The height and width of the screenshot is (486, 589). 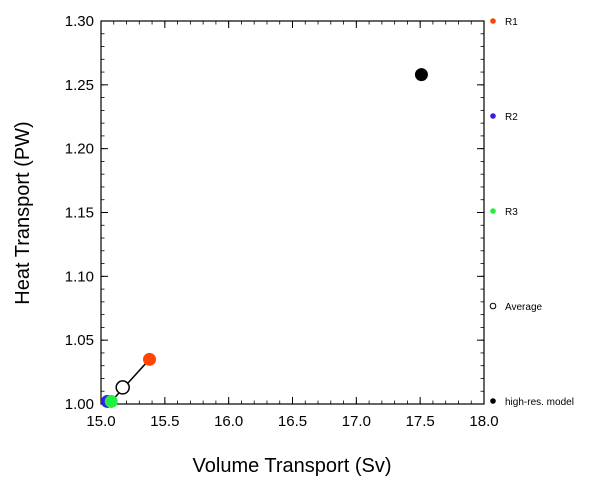 What do you see at coordinates (531, 212) in the screenshot?
I see `legend-layer: R1 R2 R3 Average high-res. model` at bounding box center [531, 212].